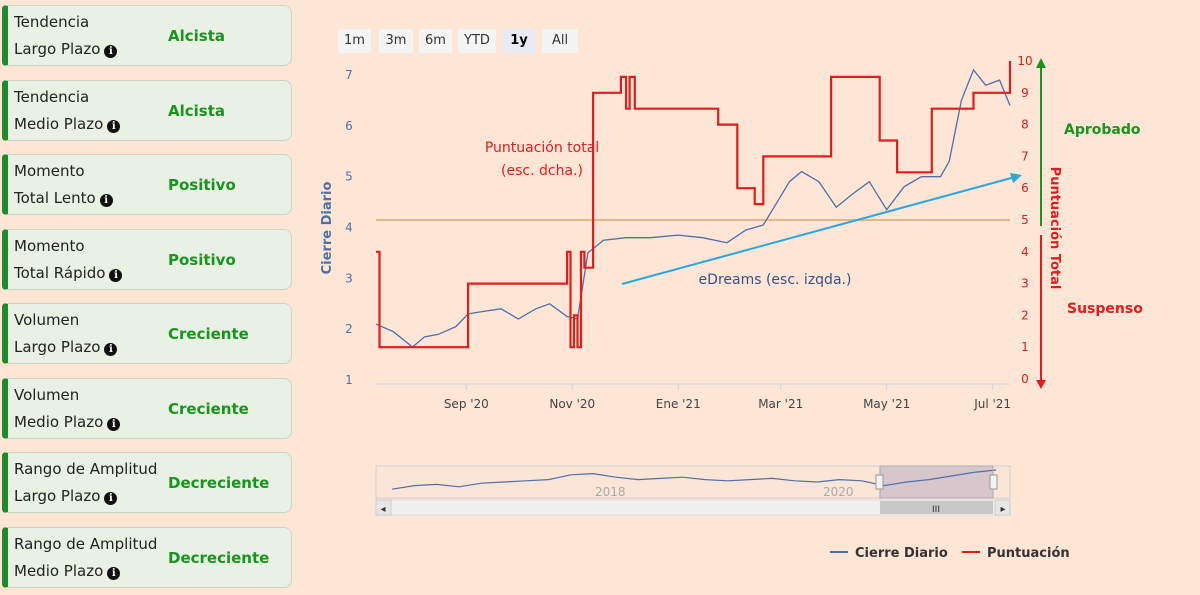 The image size is (1200, 595). I want to click on right-tick-label: 8, so click(1025, 125).